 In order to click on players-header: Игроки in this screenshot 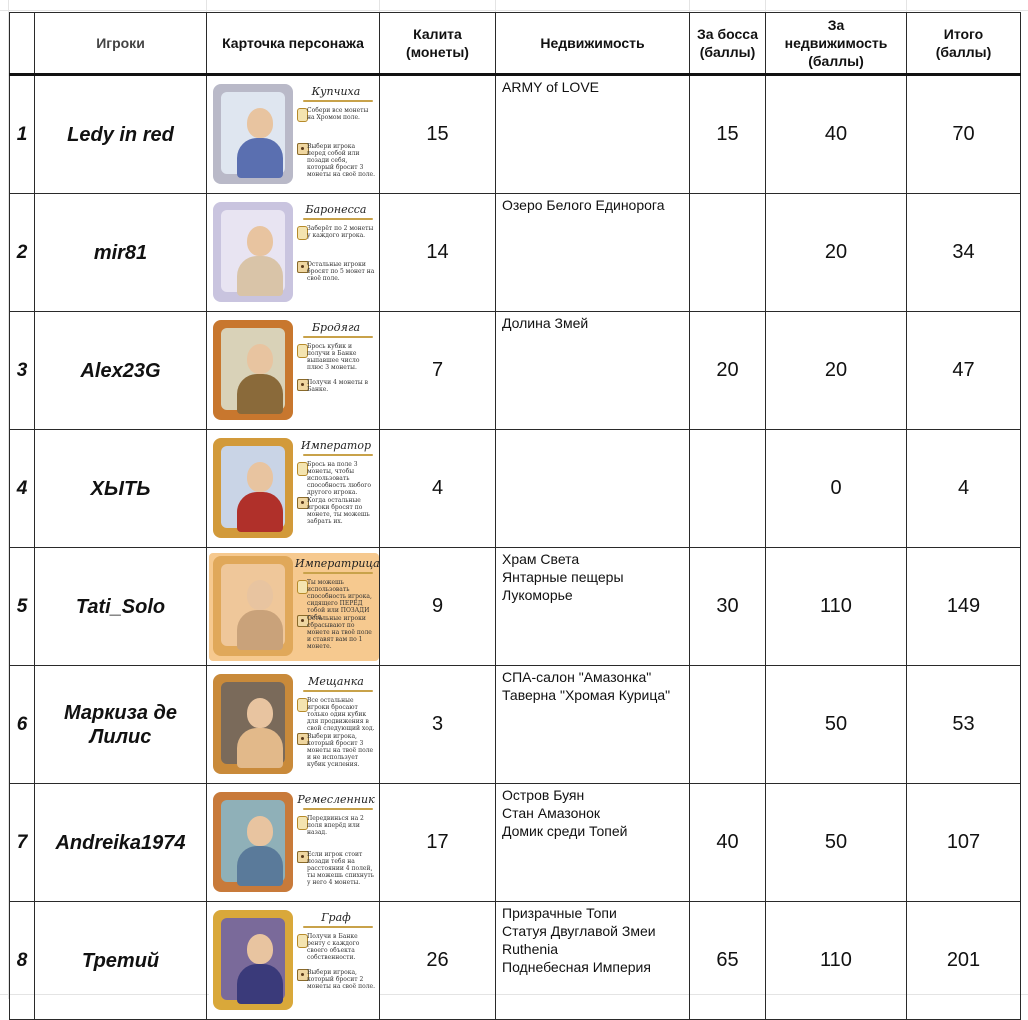, I will do `click(121, 44)`.